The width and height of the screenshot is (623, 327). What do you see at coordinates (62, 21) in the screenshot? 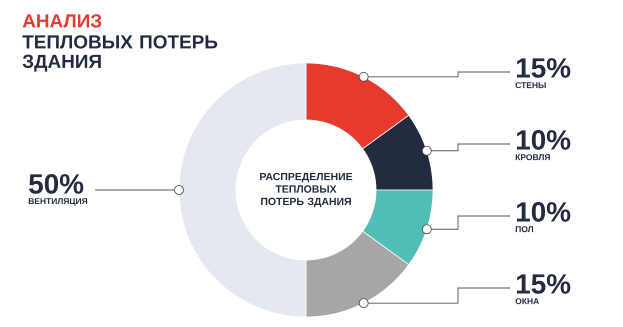
I see `chart-title: АНАЛИЗ` at bounding box center [62, 21].